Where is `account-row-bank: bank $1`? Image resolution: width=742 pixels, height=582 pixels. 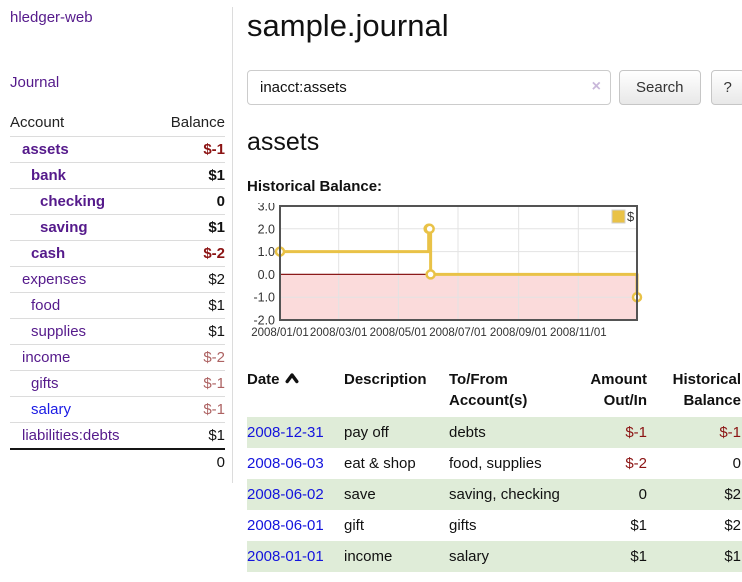 account-row-bank: bank $1 is located at coordinates (117, 176).